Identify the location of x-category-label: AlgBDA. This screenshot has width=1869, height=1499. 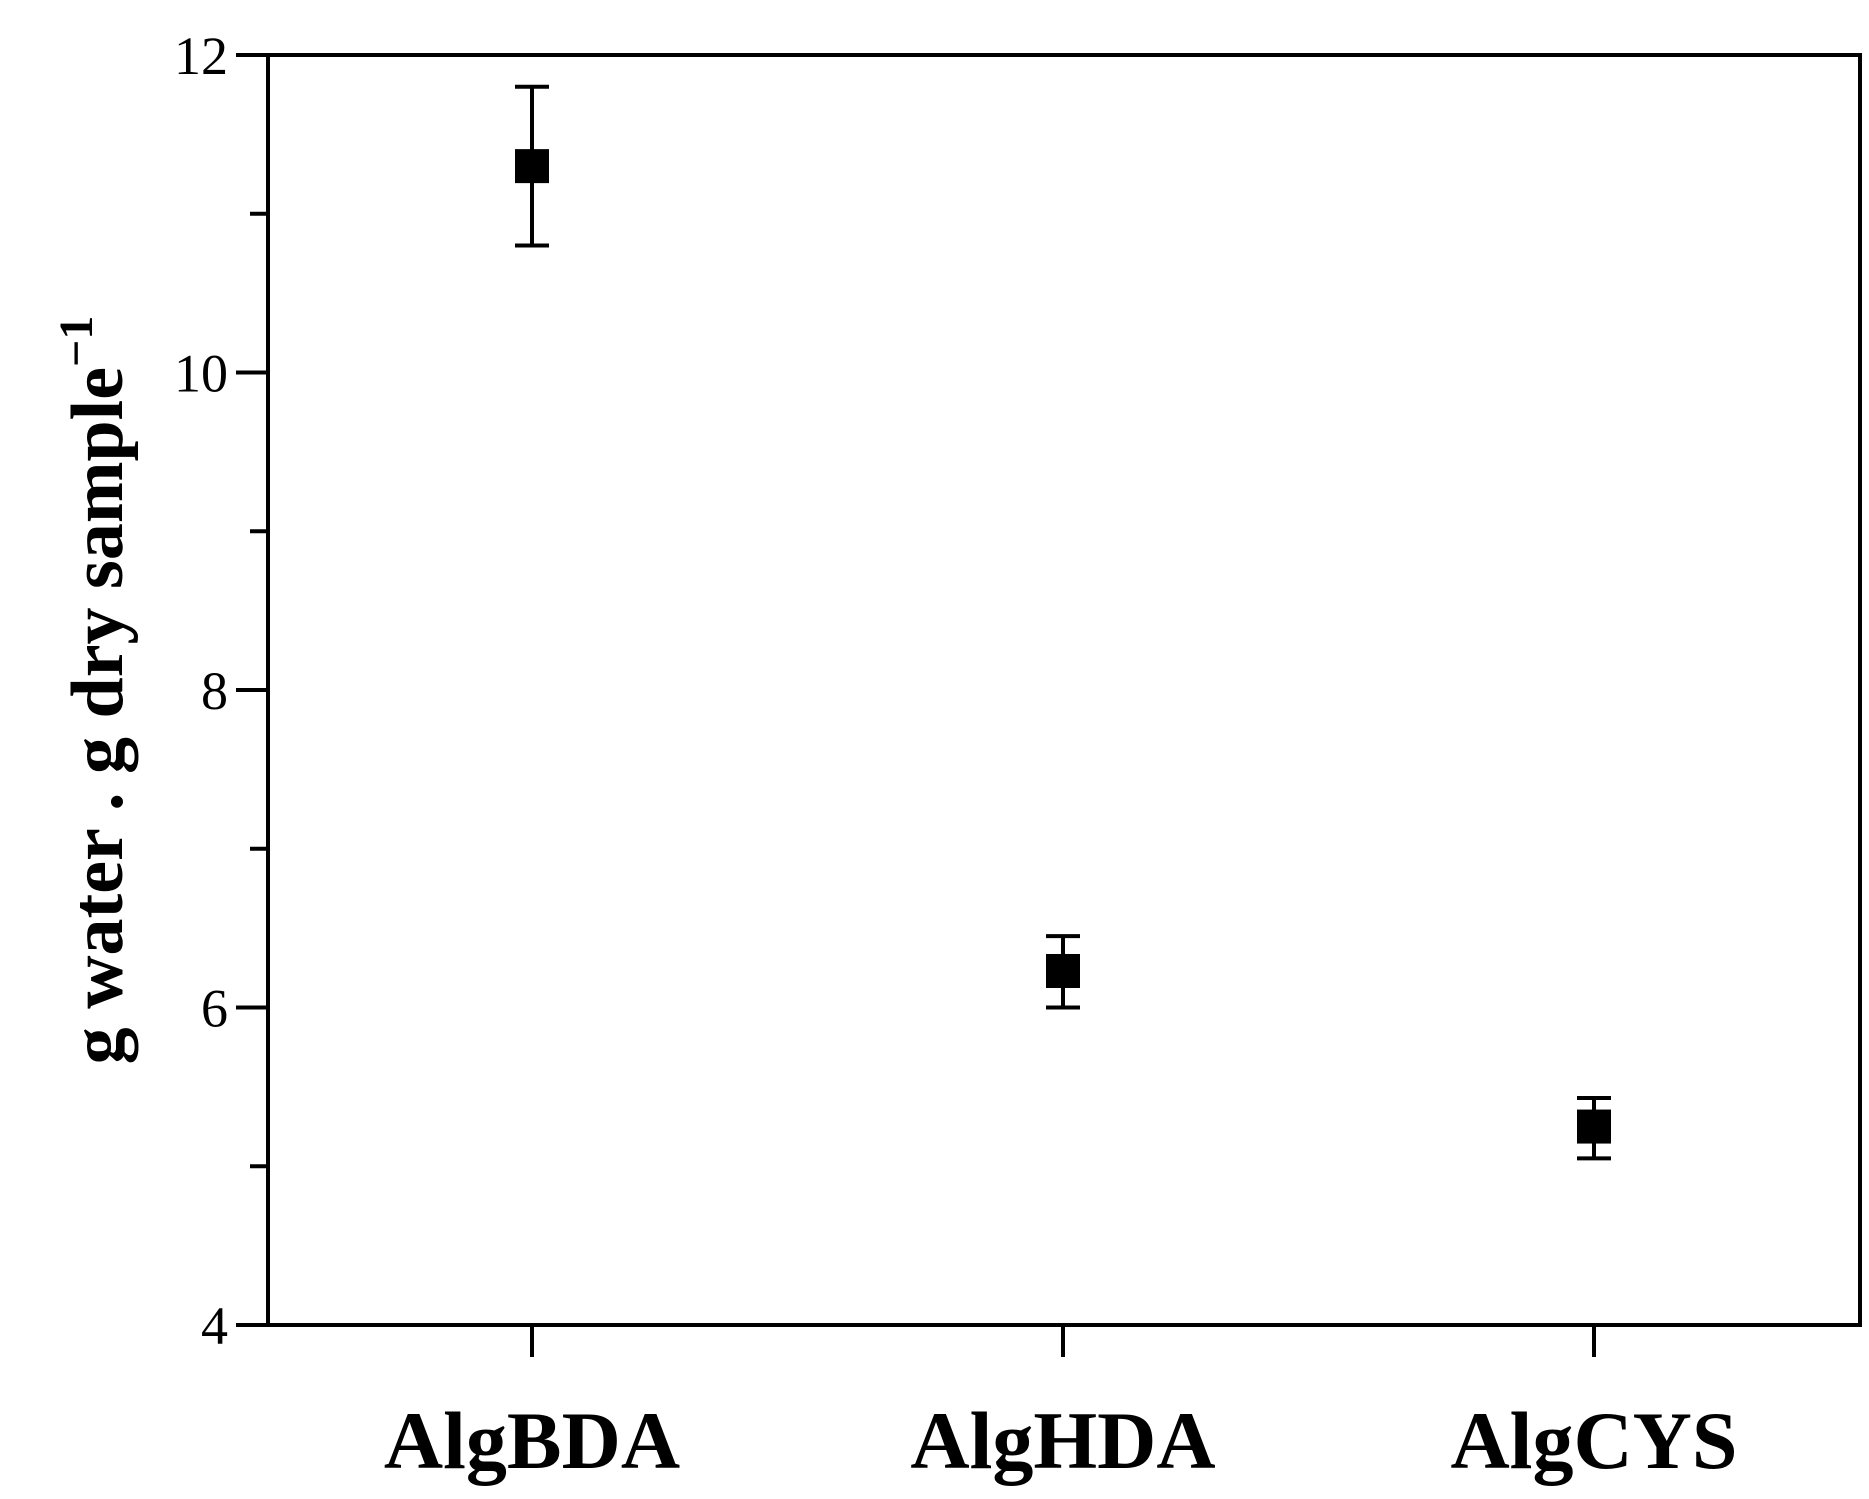
(532, 1440).